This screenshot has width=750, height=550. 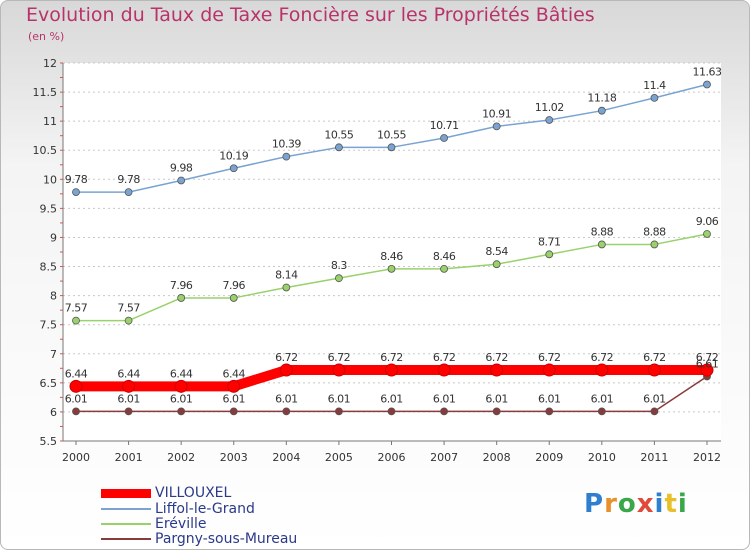 I want to click on x-tick-label: 2004, so click(x=286, y=457).